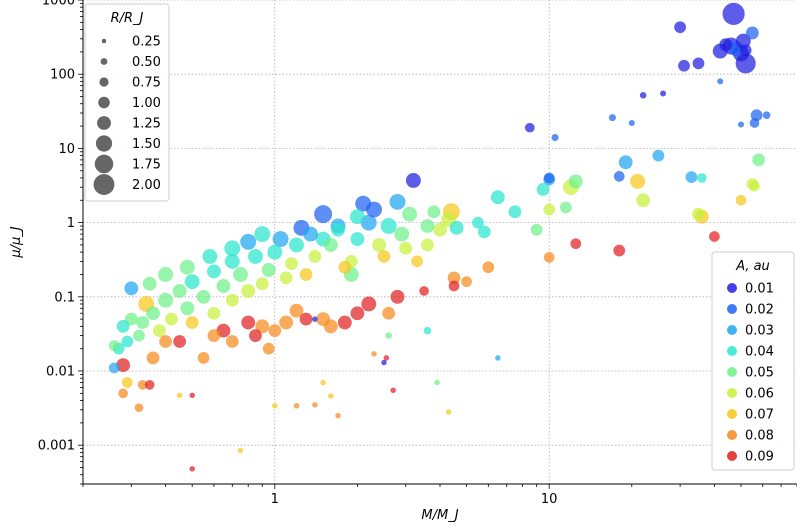  What do you see at coordinates (146, 83) in the screenshot?
I see `size-legend-label: 0.75` at bounding box center [146, 83].